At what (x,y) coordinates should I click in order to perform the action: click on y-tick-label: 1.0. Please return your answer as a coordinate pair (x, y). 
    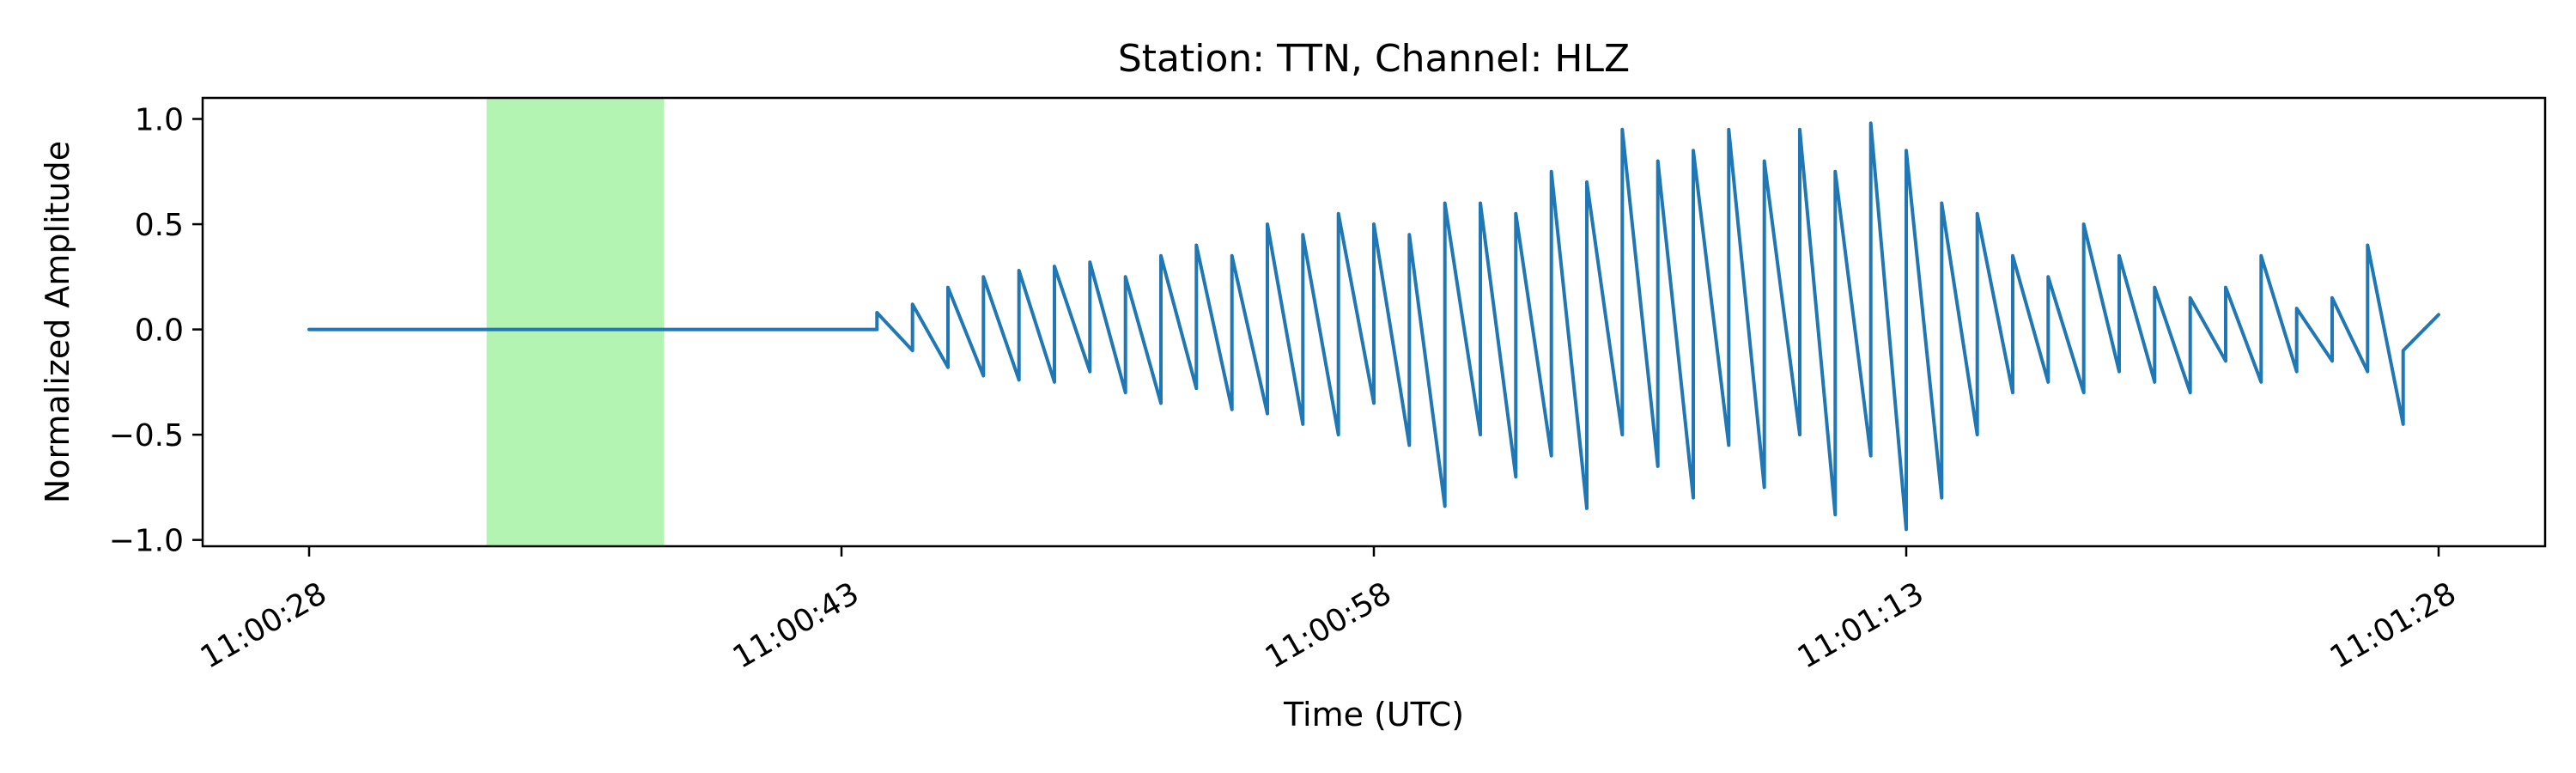
    Looking at the image, I should click on (159, 120).